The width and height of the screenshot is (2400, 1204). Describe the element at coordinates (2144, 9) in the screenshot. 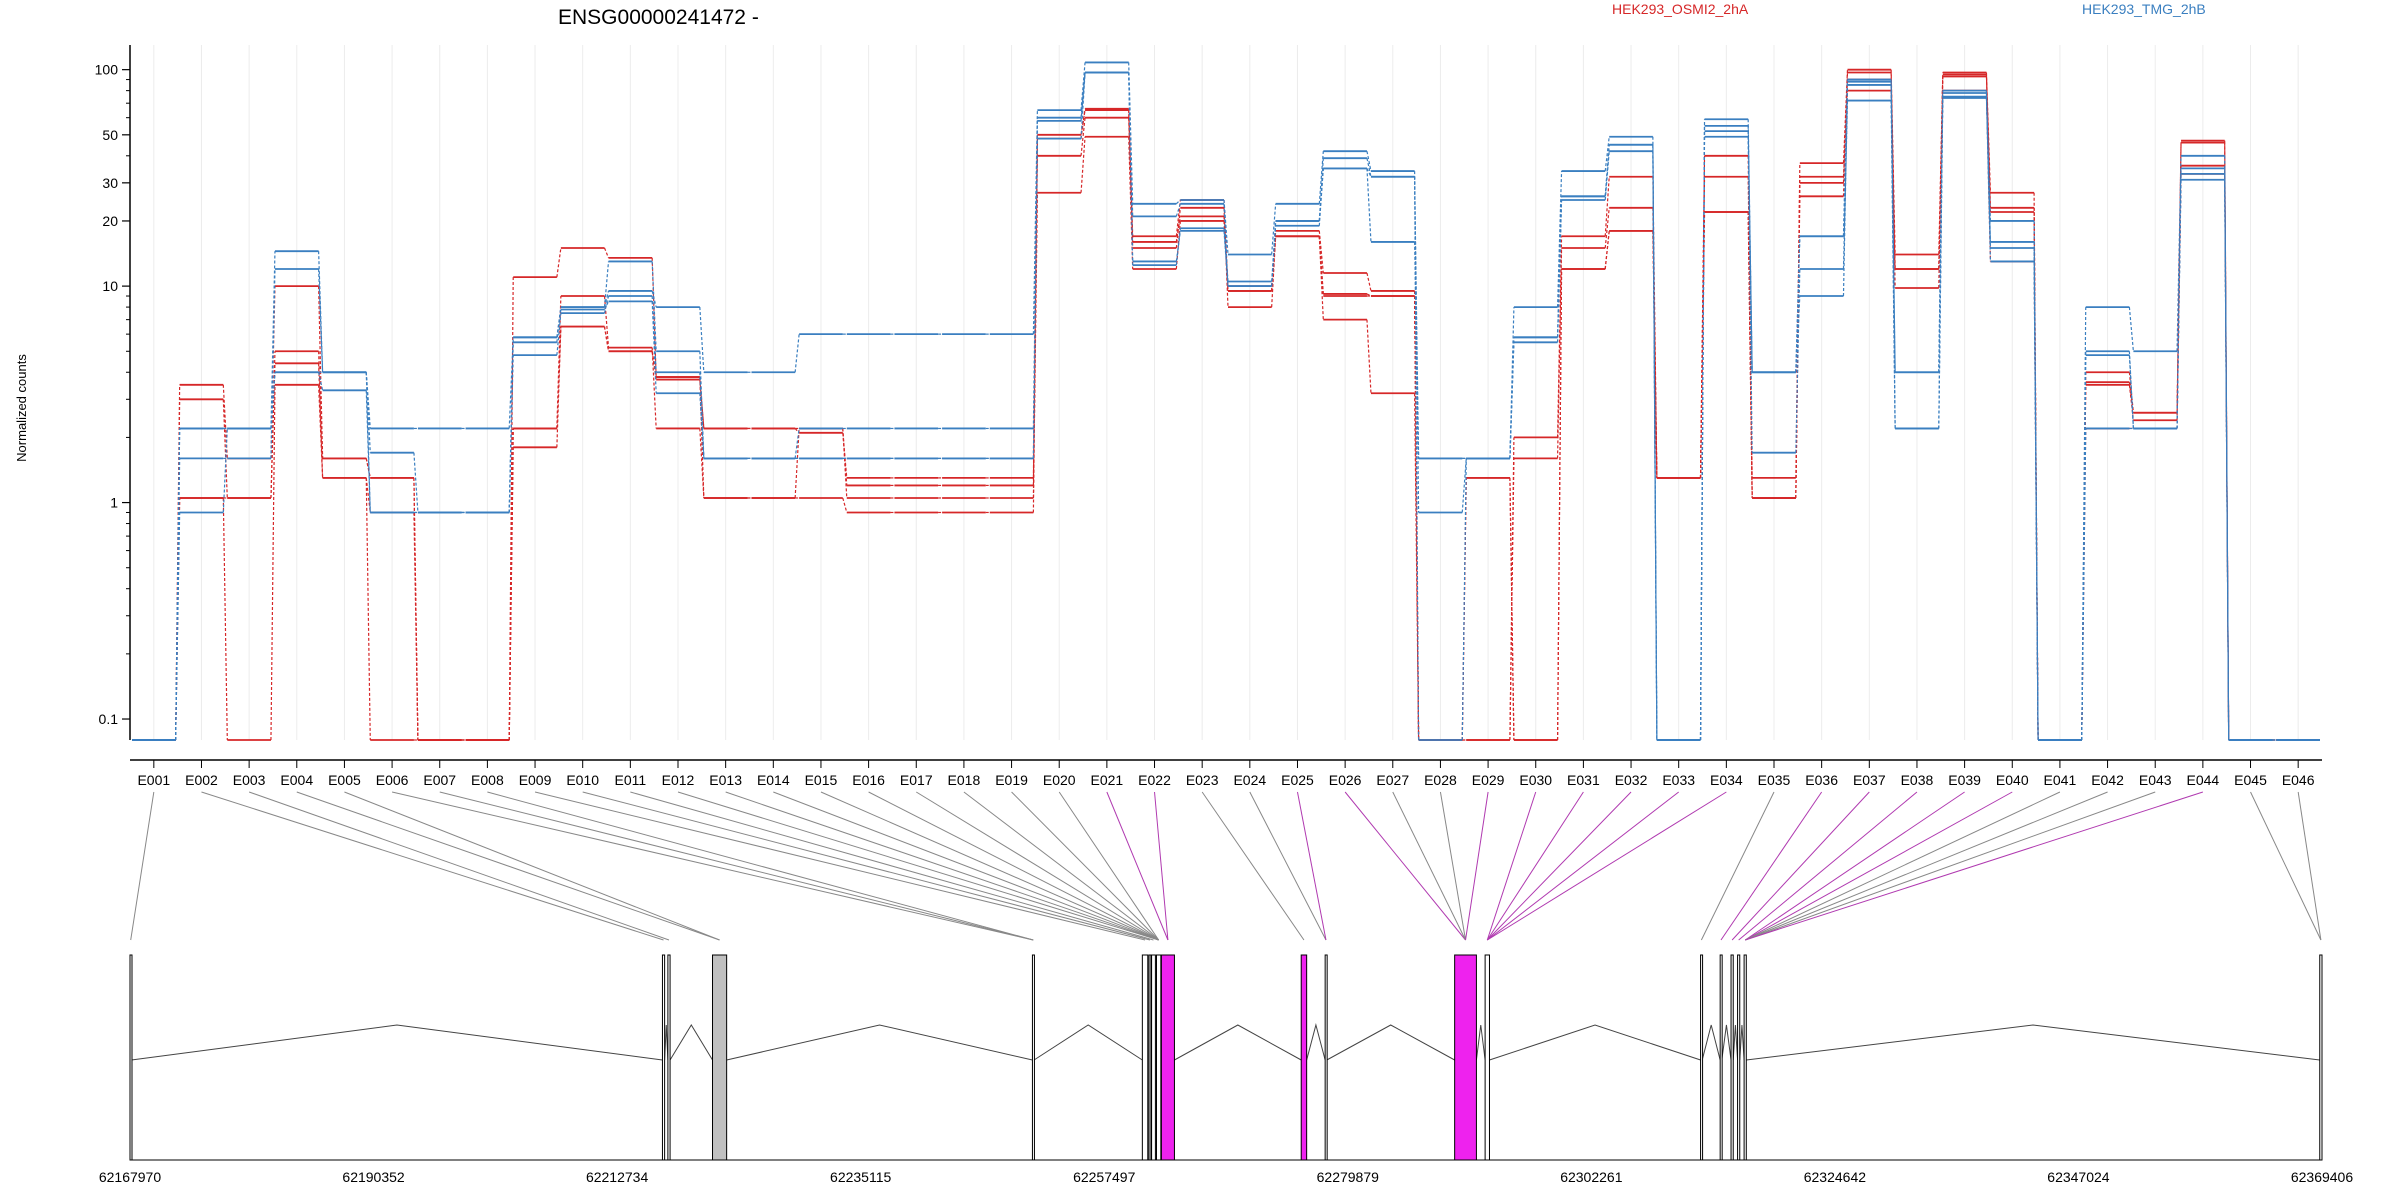

I see `legend-label-tmg: HEK293_TMG_2hB` at that location.